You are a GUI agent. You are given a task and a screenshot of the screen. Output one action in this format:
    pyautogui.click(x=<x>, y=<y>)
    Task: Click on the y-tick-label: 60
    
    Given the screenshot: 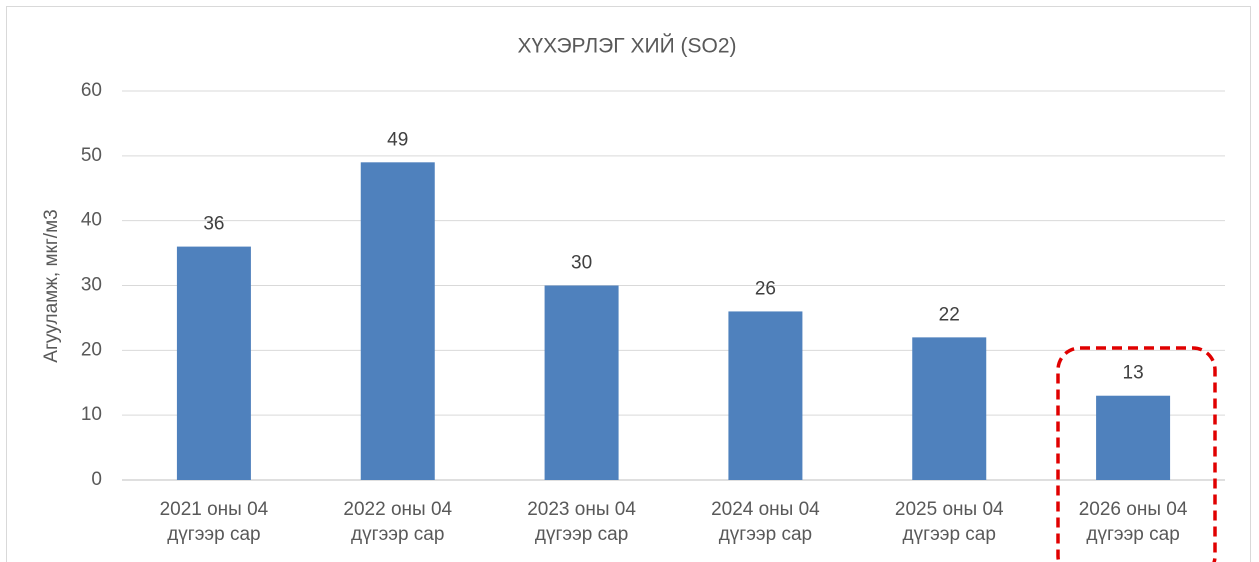 What is the action you would take?
    pyautogui.click(x=91, y=90)
    